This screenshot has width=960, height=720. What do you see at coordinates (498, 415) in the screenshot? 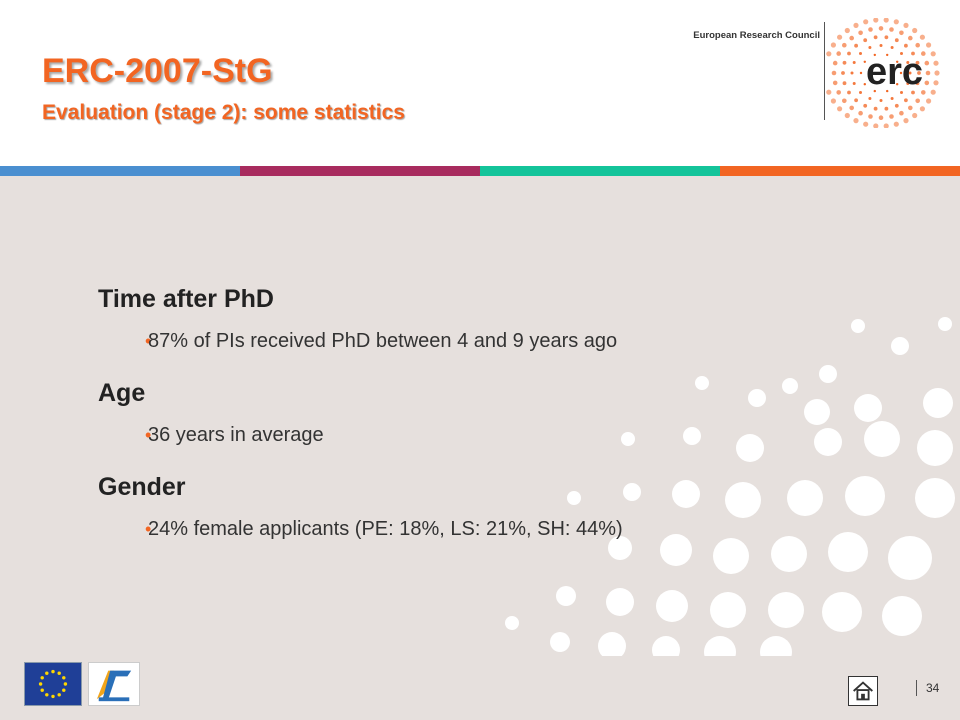
I see `section-age: Age • 36 years in average` at bounding box center [498, 415].